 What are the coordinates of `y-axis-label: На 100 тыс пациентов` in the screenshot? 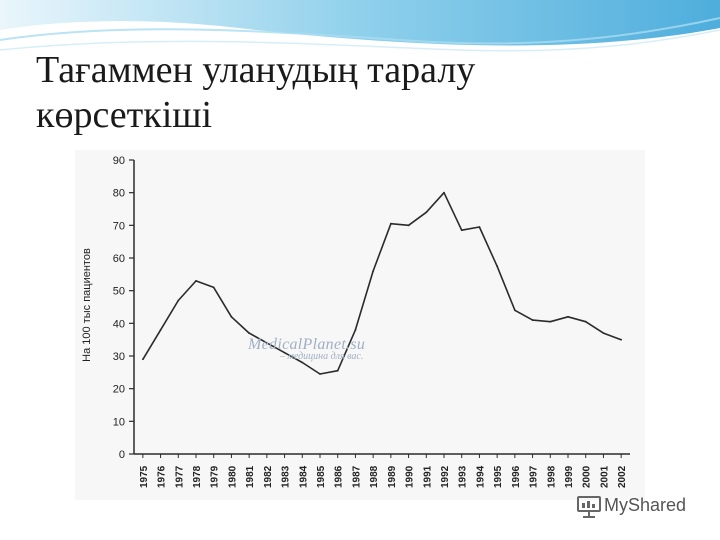 It's located at (87, 305).